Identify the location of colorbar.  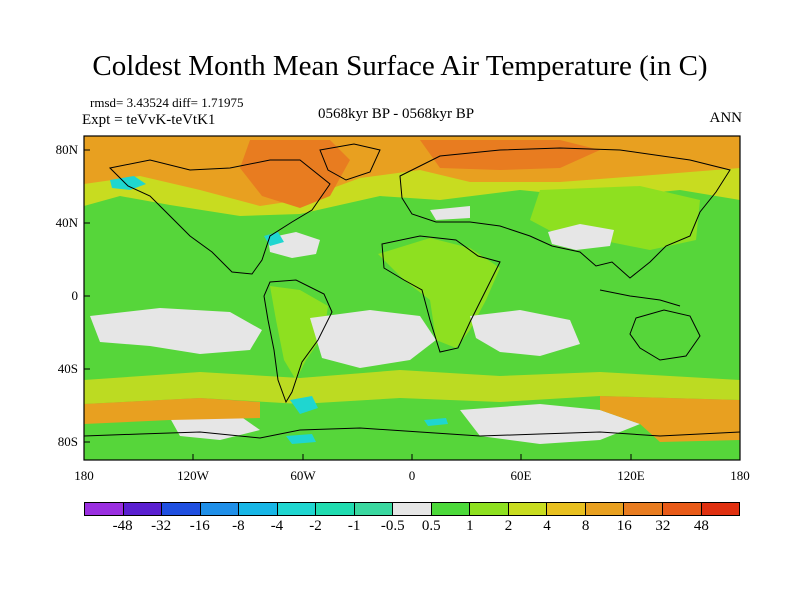
(412, 509).